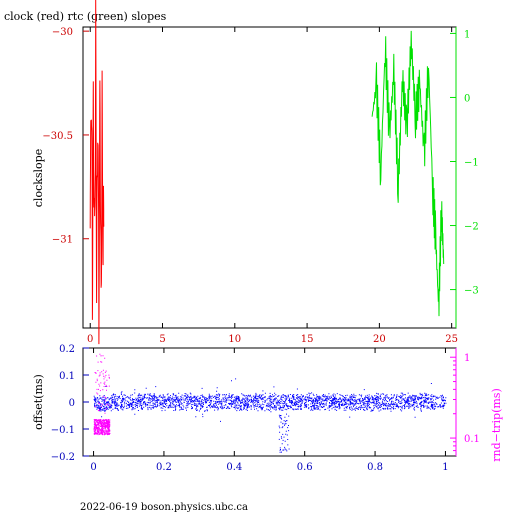 This screenshot has height=512, width=512. Describe the element at coordinates (379, 339) in the screenshot. I see `top-x-tick-label: 20` at that location.